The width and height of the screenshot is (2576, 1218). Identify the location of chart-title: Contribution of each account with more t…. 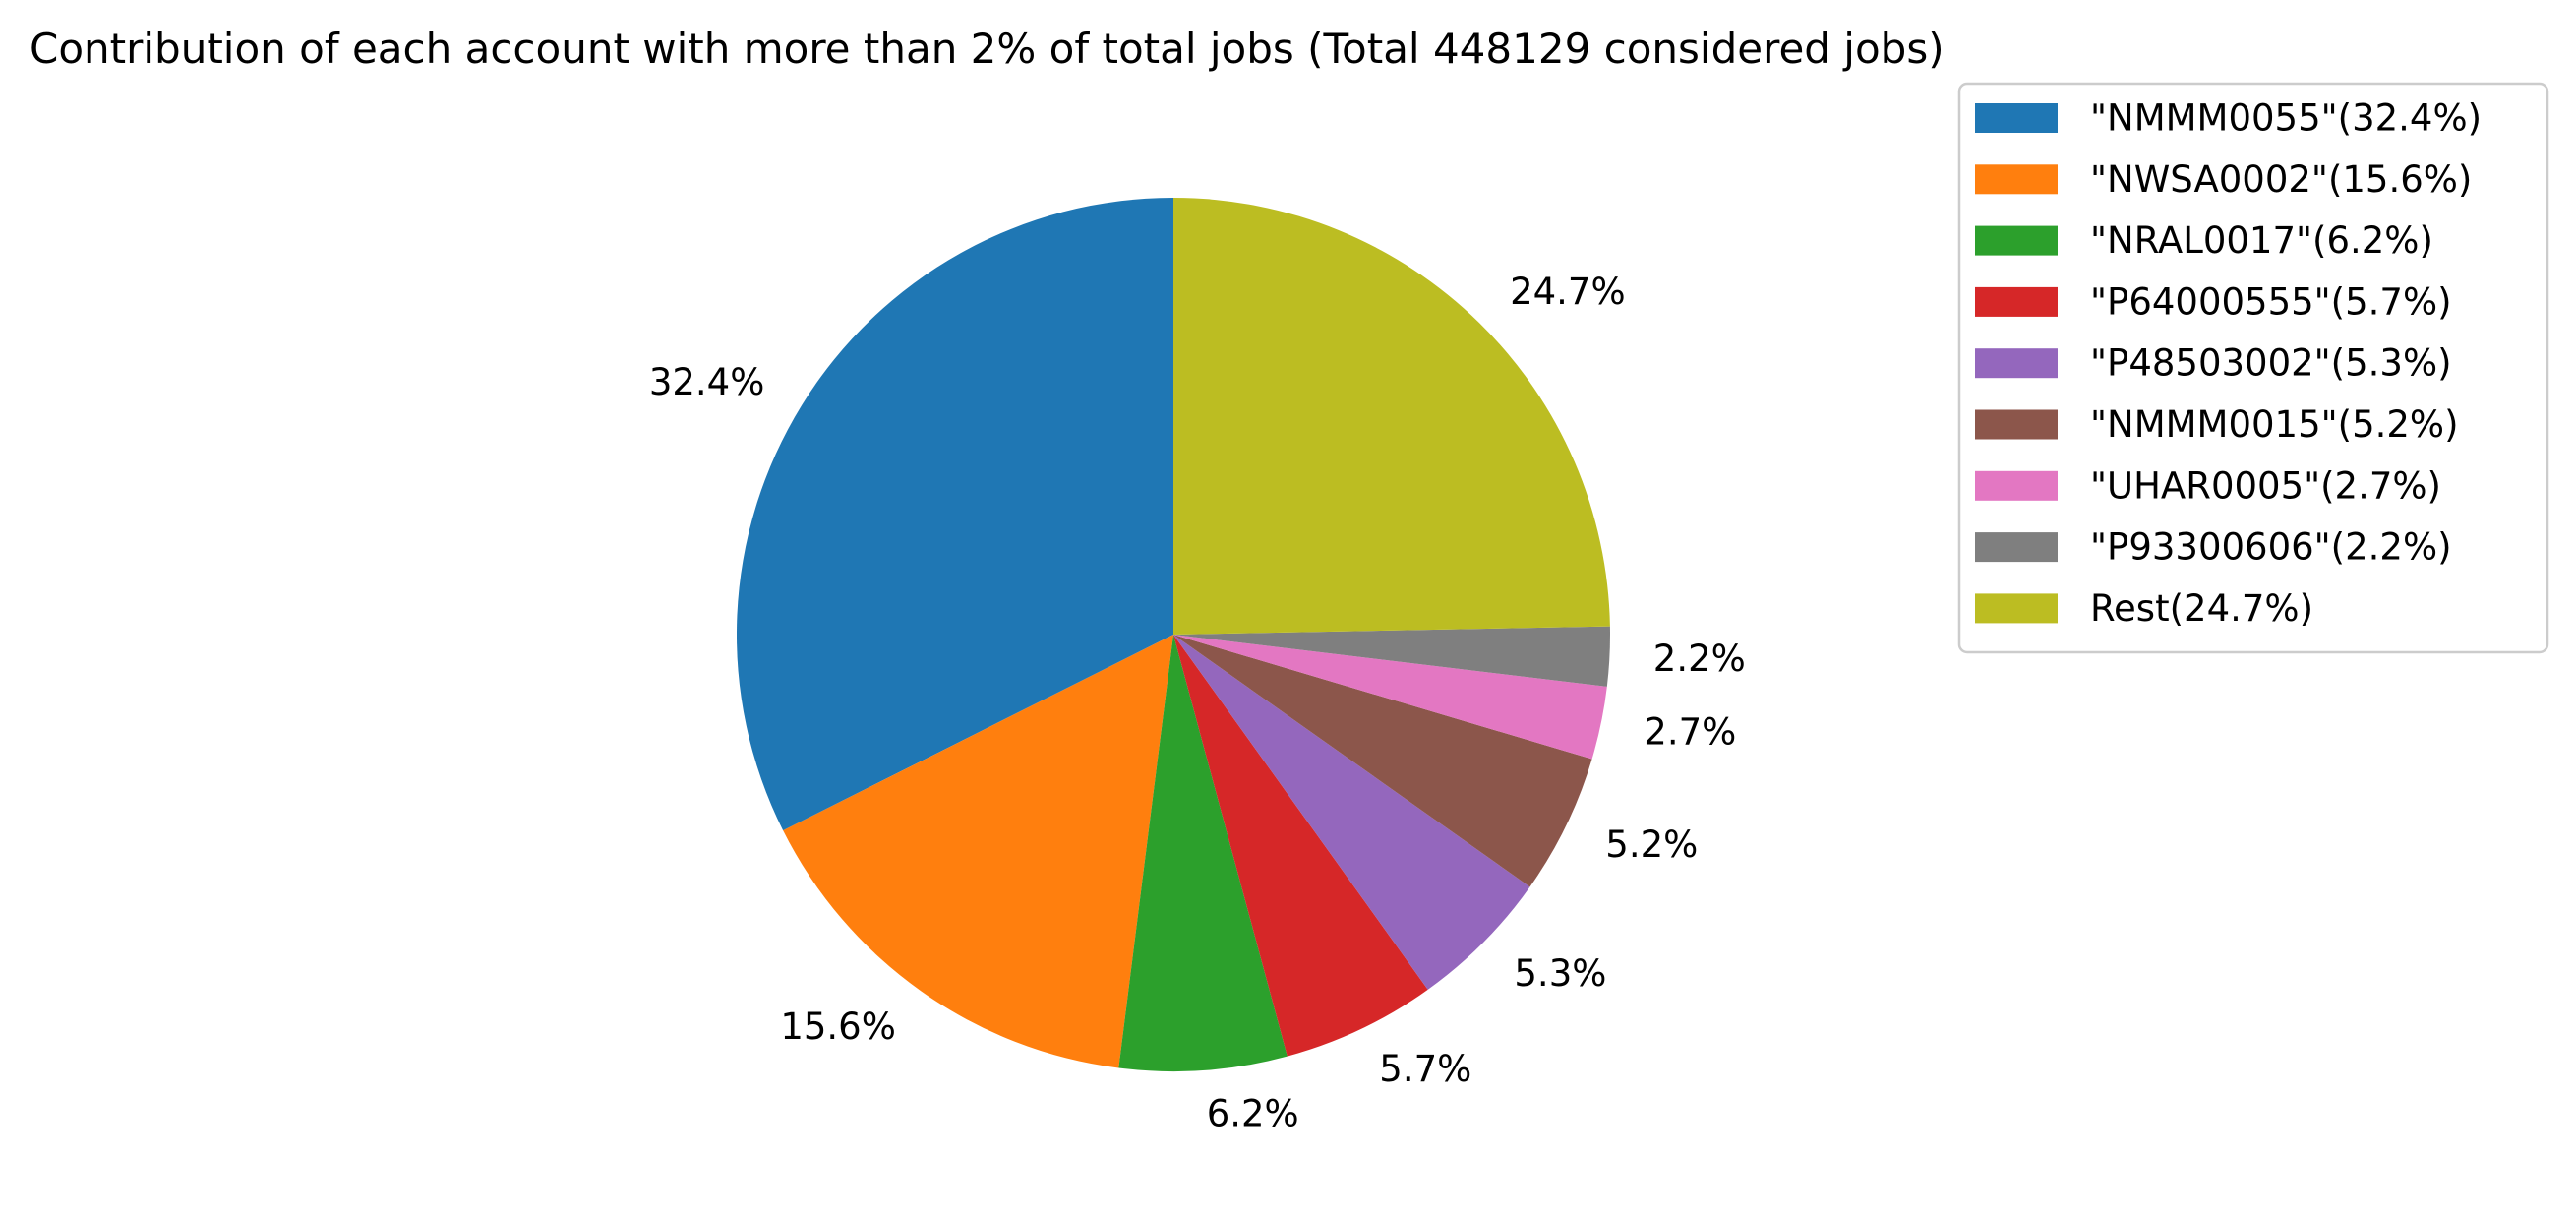
(987, 49).